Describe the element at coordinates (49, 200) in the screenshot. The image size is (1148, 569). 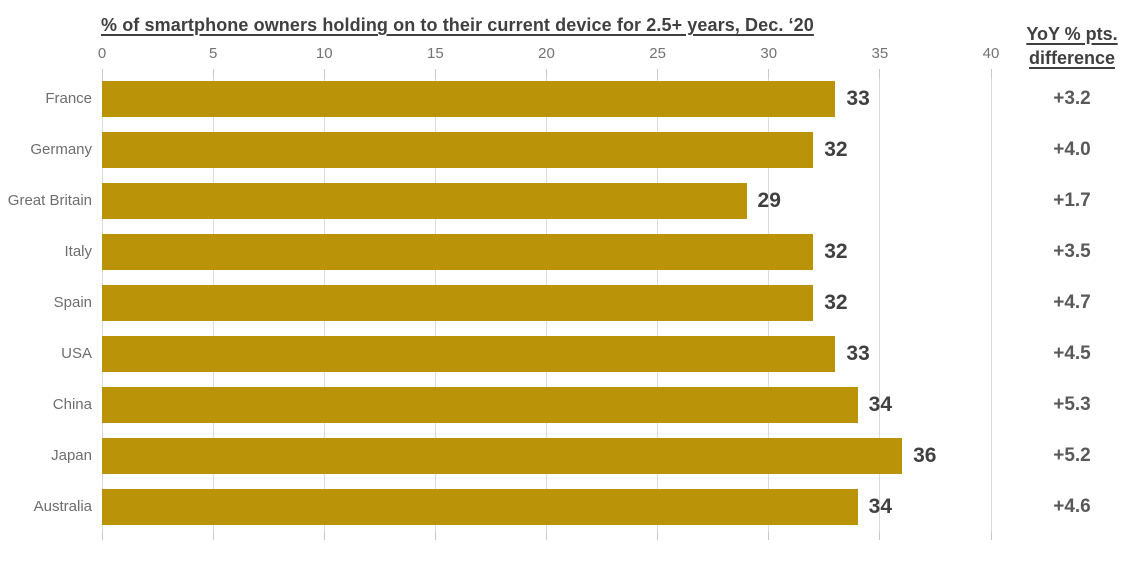
I see `category-label: Great Britain` at that location.